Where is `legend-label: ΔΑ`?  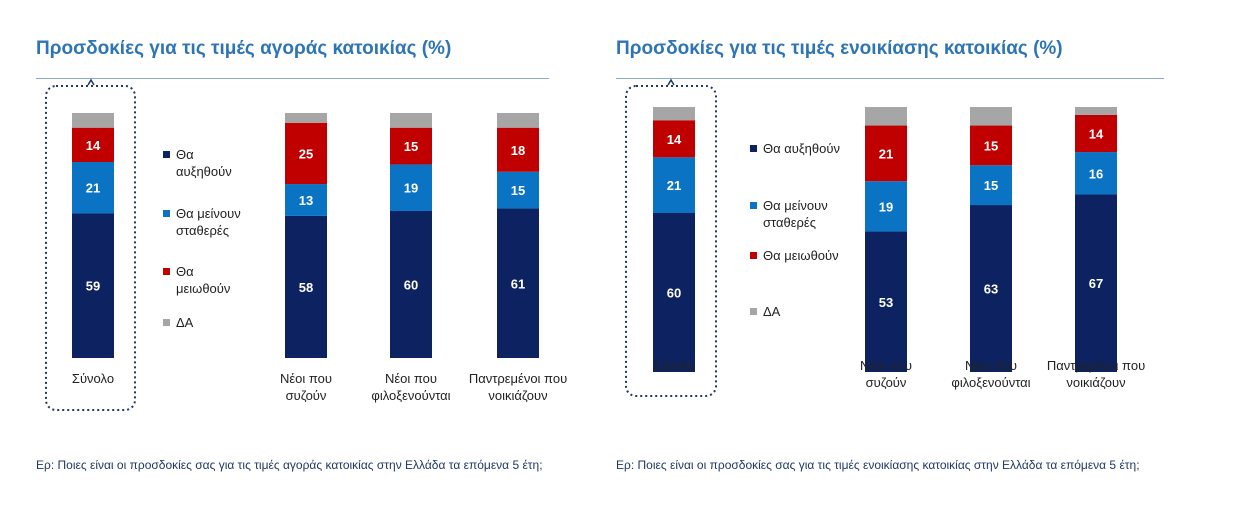
legend-label: ΔΑ is located at coordinates (185, 322).